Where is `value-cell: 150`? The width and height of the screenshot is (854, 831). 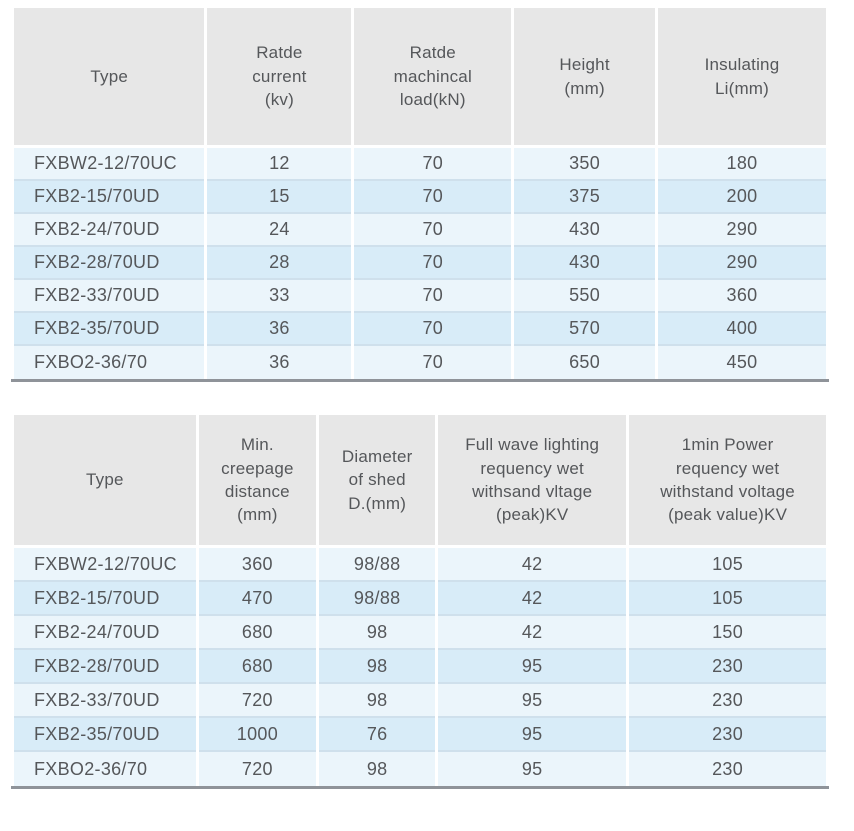 value-cell: 150 is located at coordinates (727, 633).